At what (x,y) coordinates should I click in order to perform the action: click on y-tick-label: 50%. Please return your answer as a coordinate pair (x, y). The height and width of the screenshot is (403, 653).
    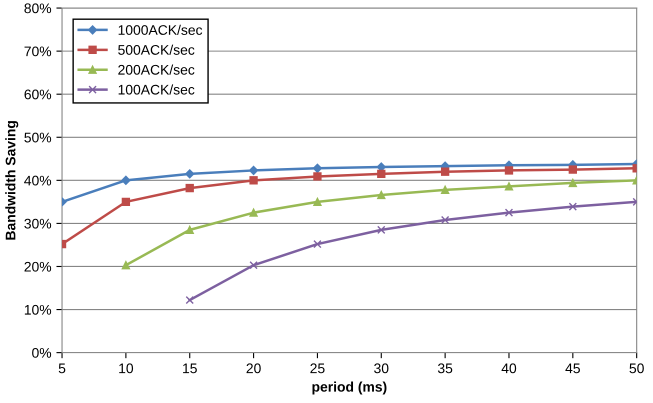
    Looking at the image, I should click on (38, 137).